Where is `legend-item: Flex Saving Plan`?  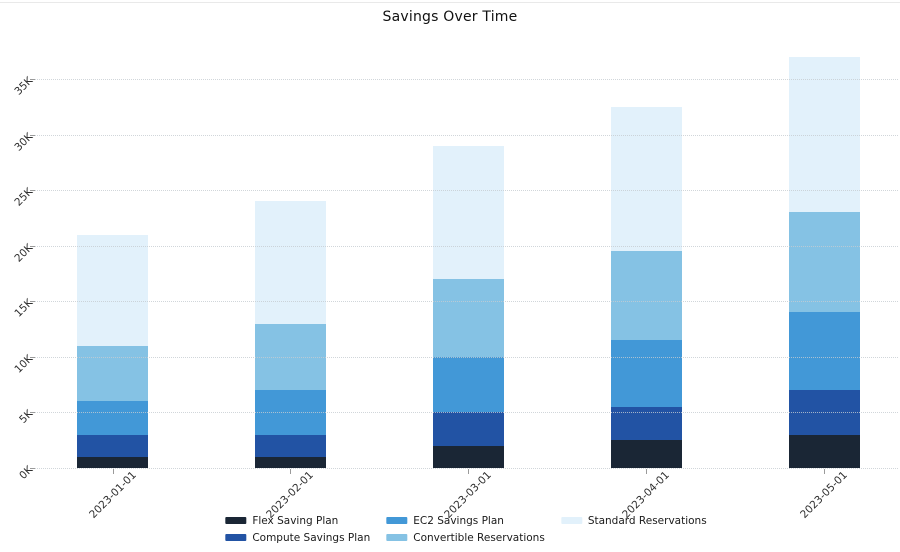 legend-item: Flex Saving Plan is located at coordinates (297, 520).